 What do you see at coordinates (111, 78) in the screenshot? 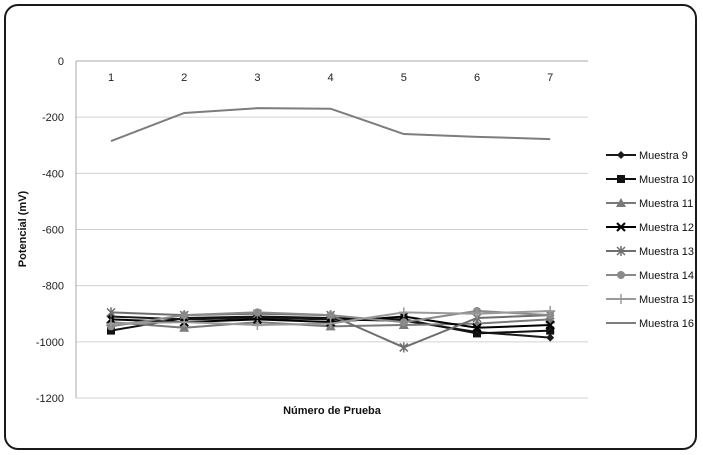
I see `x-tick-label: 1` at bounding box center [111, 78].